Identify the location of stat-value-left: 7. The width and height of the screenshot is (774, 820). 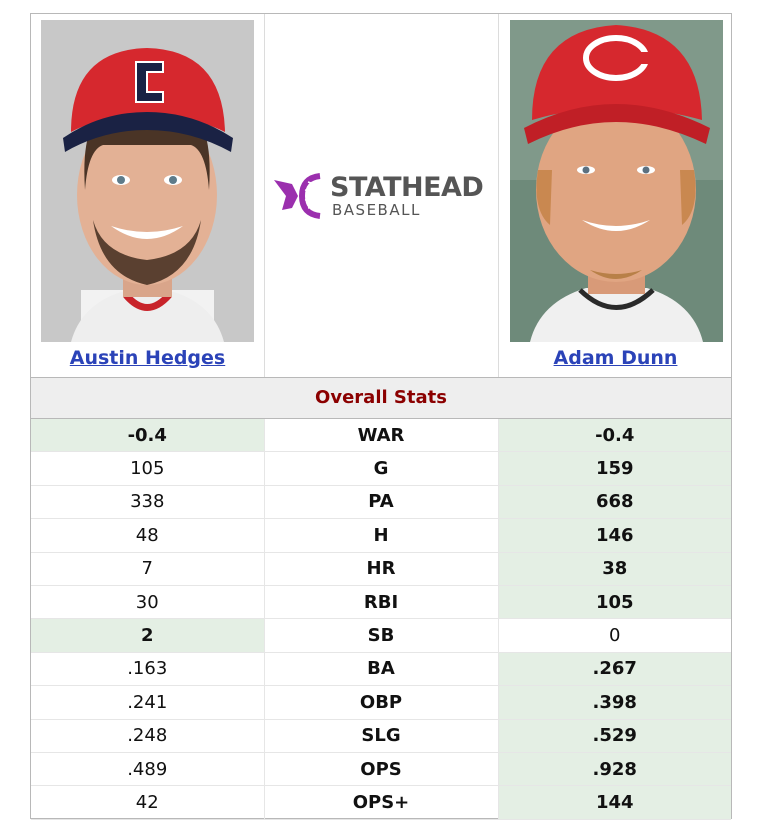
(148, 569).